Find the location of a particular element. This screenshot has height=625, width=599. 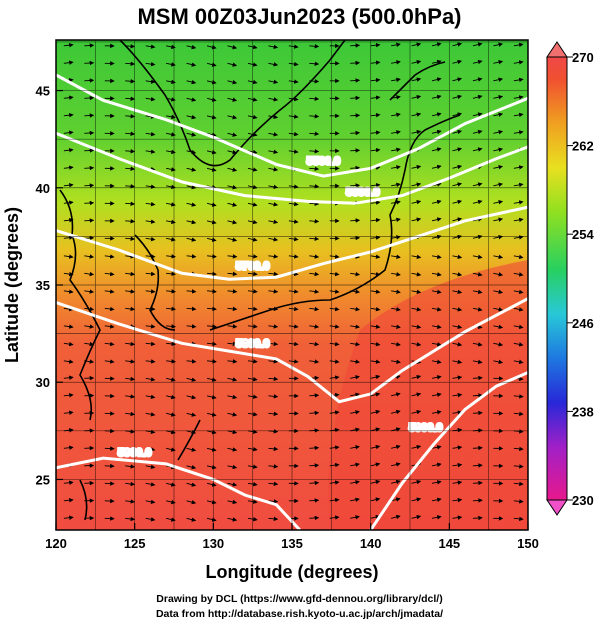

x-tick-label: 150 is located at coordinates (528, 543).